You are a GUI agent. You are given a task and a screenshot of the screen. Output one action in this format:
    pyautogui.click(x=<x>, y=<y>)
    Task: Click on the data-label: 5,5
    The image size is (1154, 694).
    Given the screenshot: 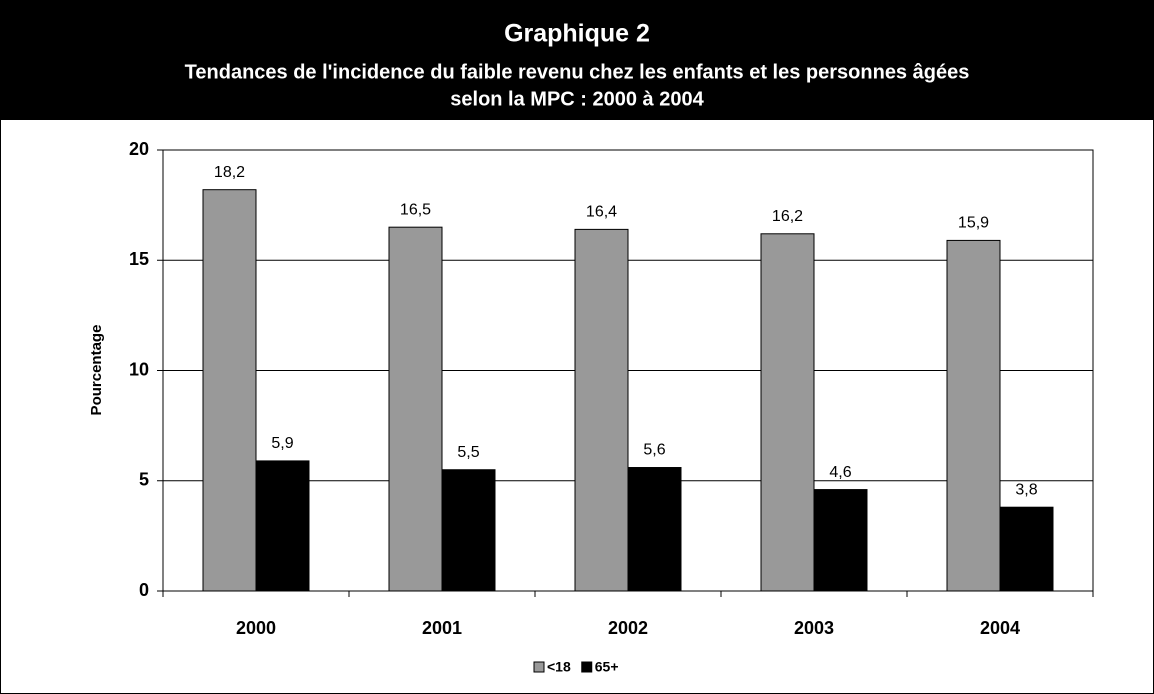 What is the action you would take?
    pyautogui.click(x=468, y=452)
    